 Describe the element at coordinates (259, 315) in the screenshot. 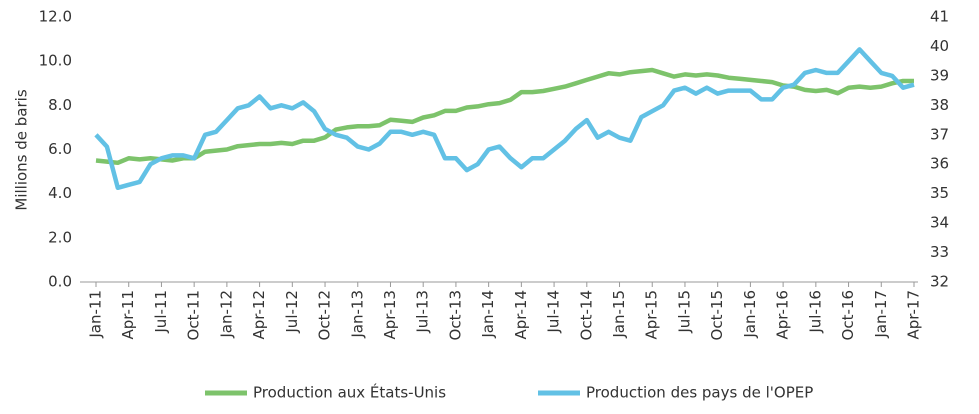

I see `x-tick-label: Apr-12` at that location.